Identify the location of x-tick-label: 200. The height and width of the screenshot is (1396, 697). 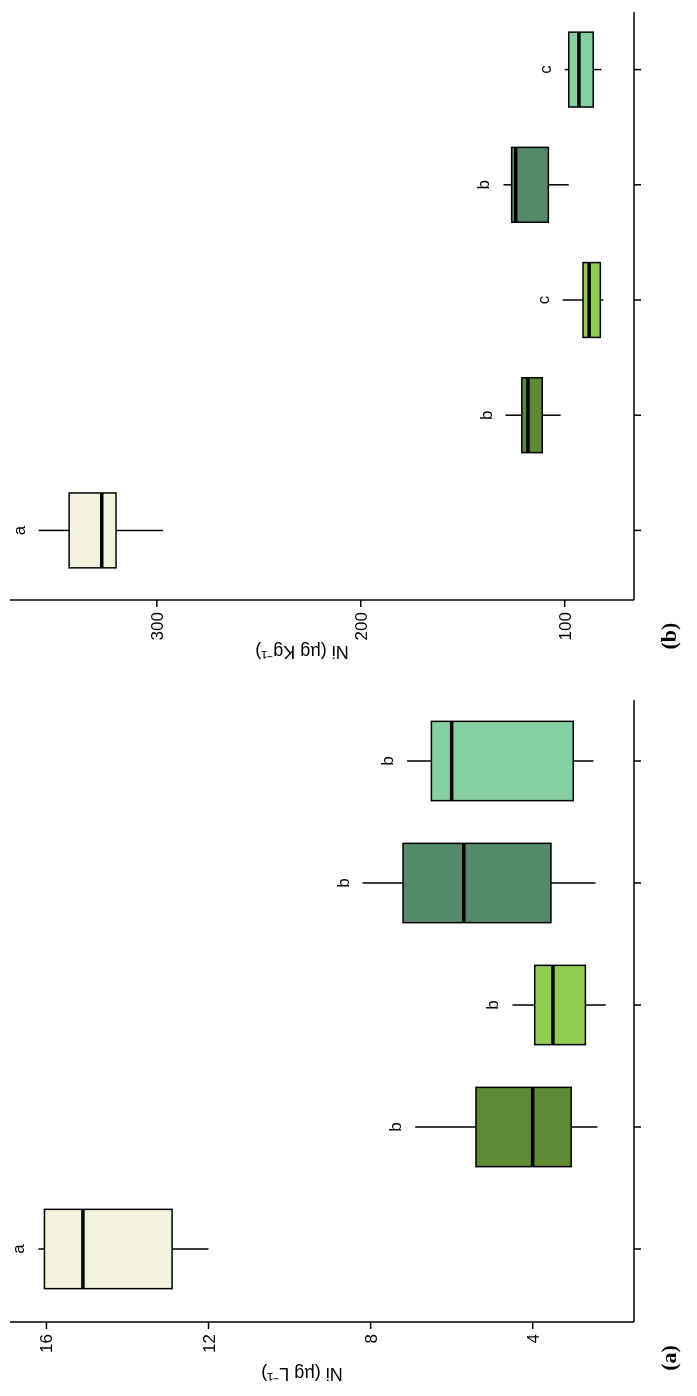
(361, 626).